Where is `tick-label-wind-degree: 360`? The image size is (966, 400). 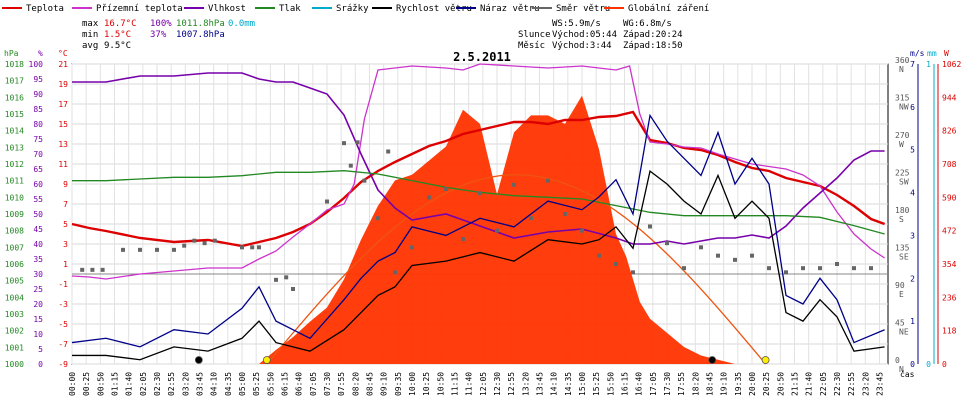 tick-label-wind-degree: 360 is located at coordinates (902, 60).